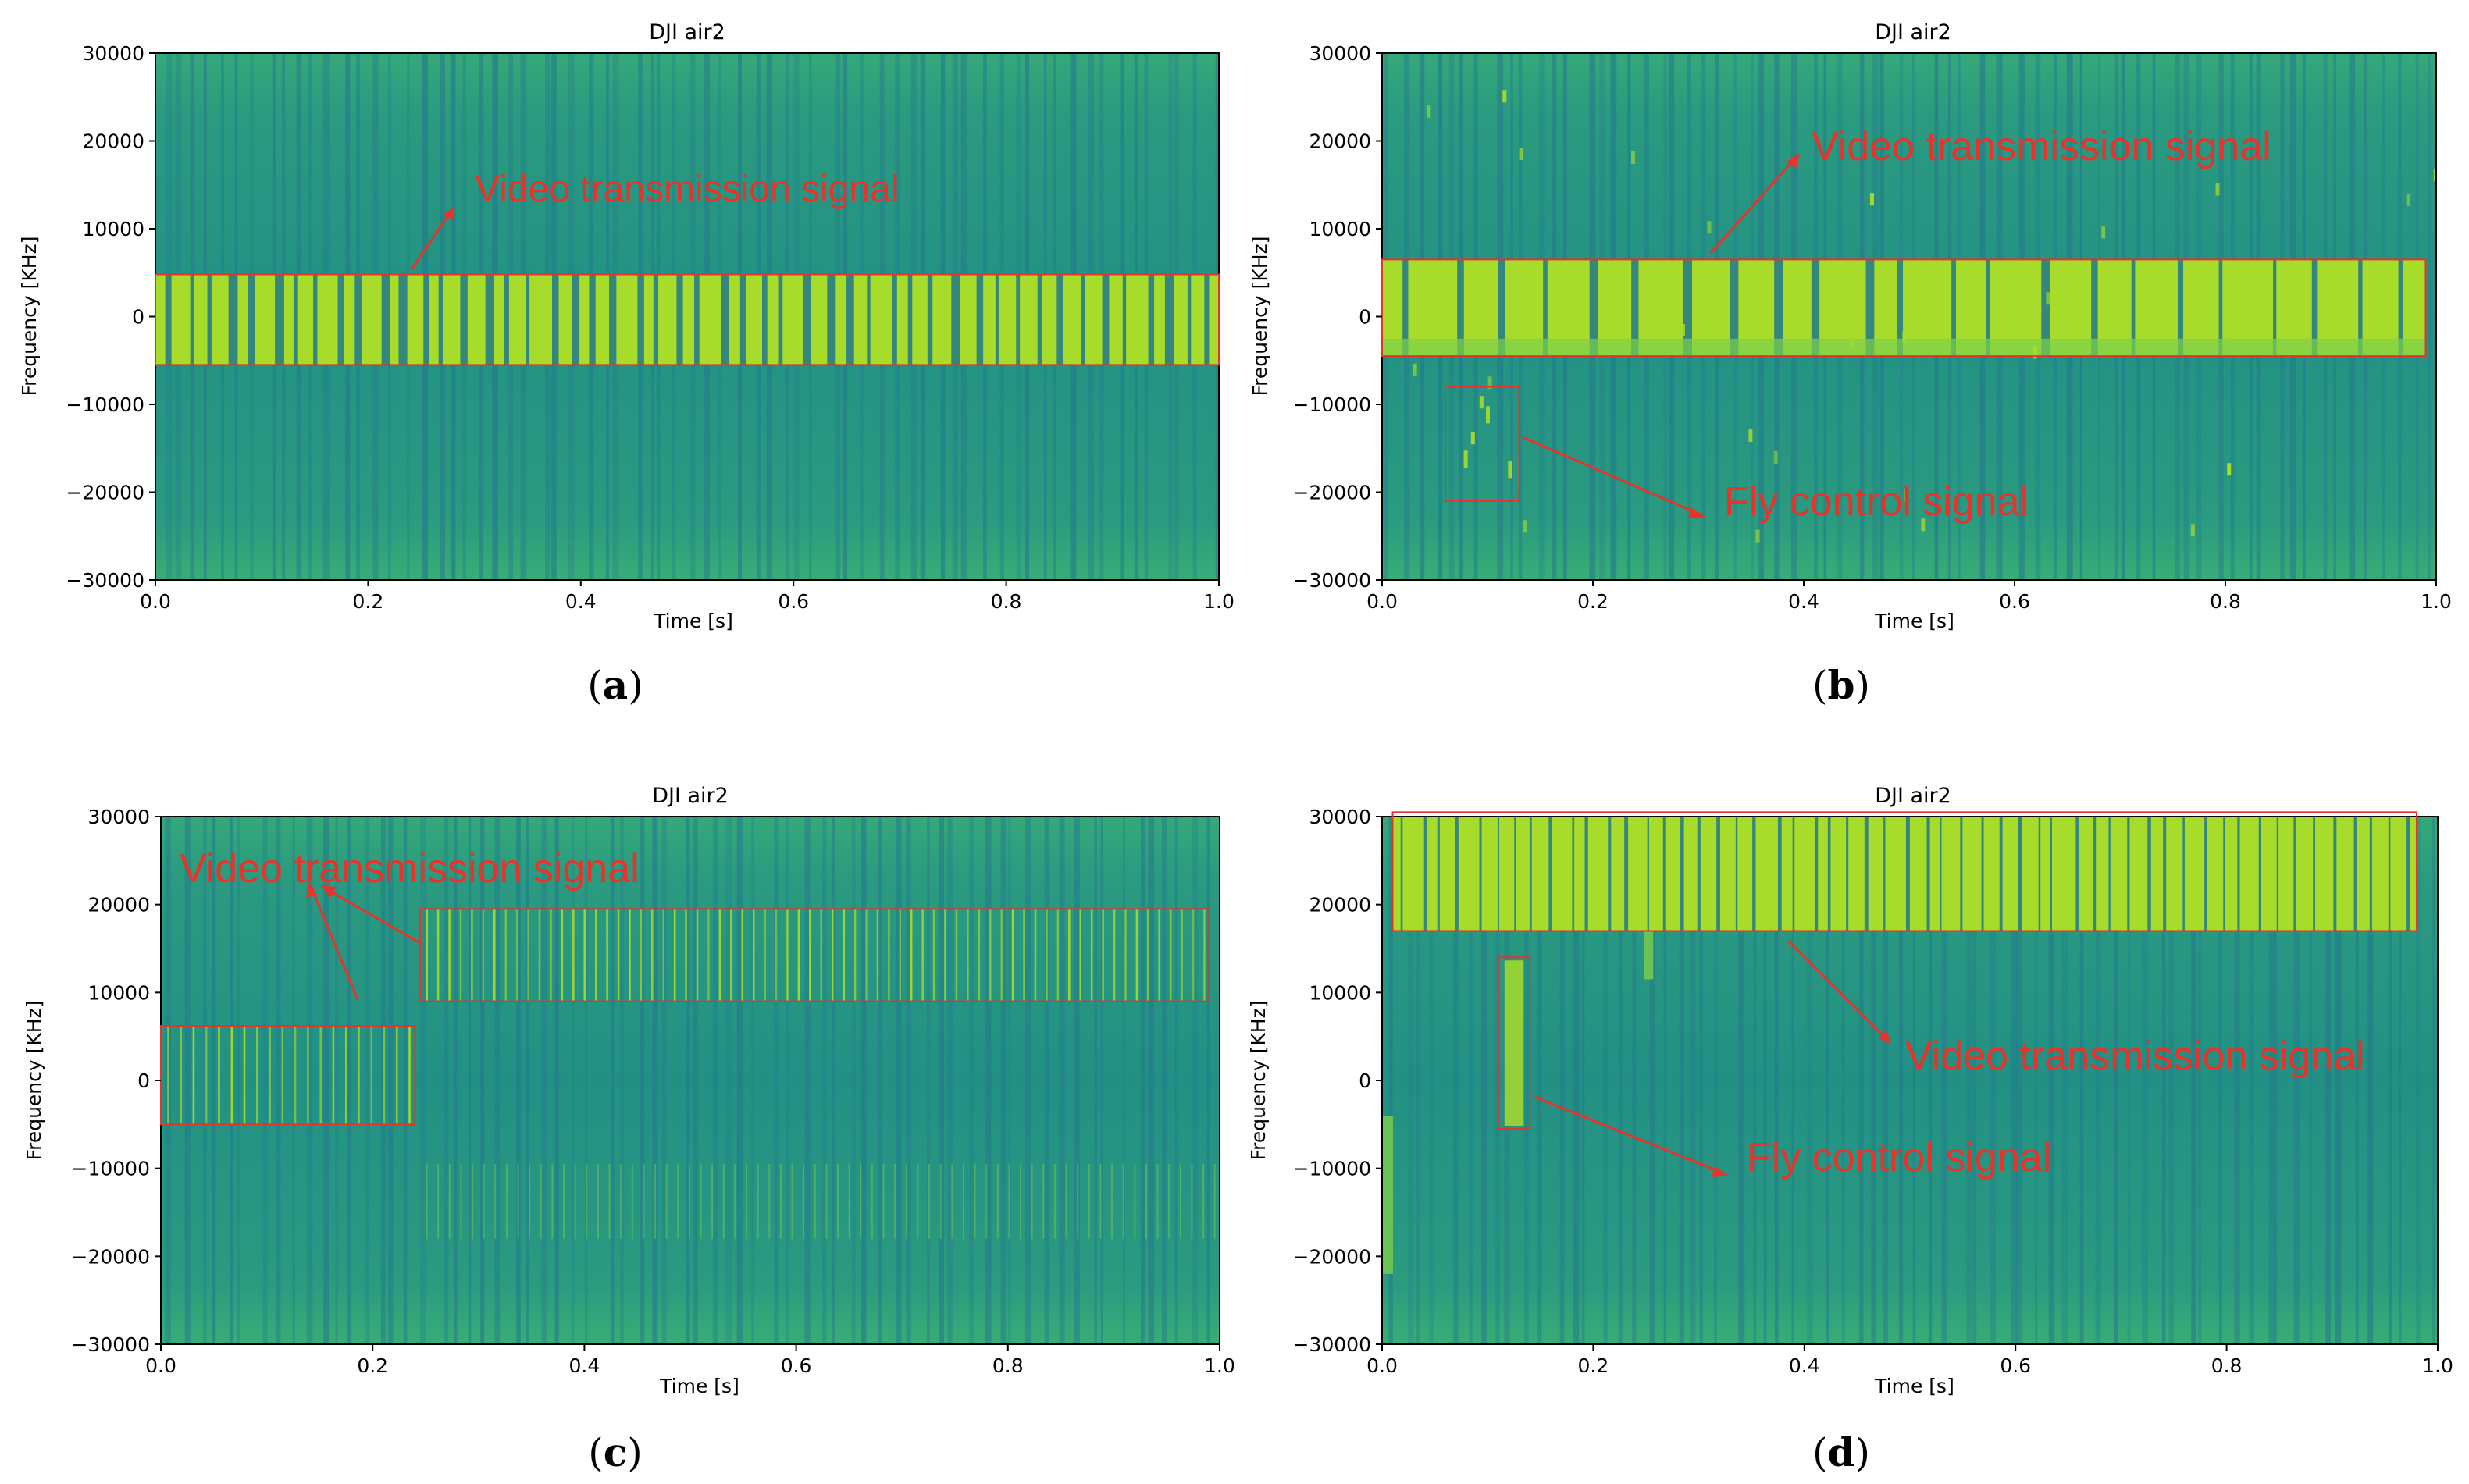  I want to click on panel-d-ytick-label: 10000, so click(1340, 992).